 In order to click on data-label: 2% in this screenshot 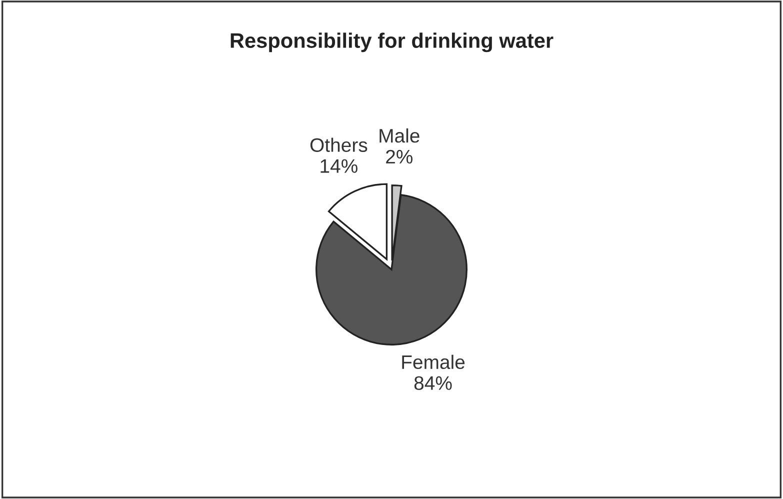, I will do `click(399, 157)`.